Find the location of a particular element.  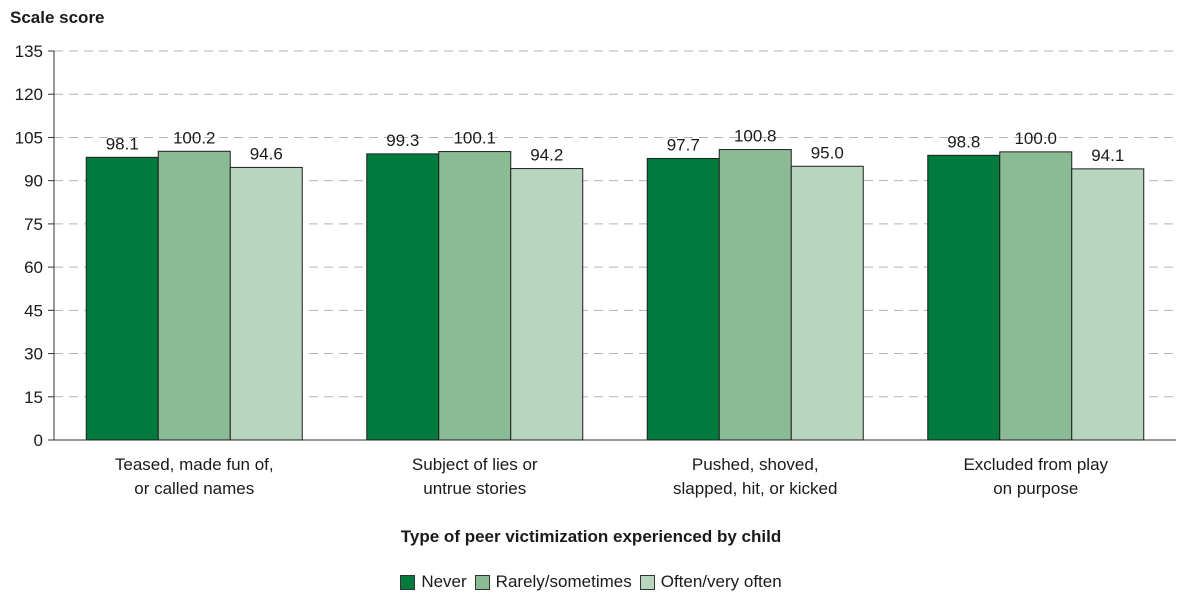

legend-label-never: Never is located at coordinates (444, 581).